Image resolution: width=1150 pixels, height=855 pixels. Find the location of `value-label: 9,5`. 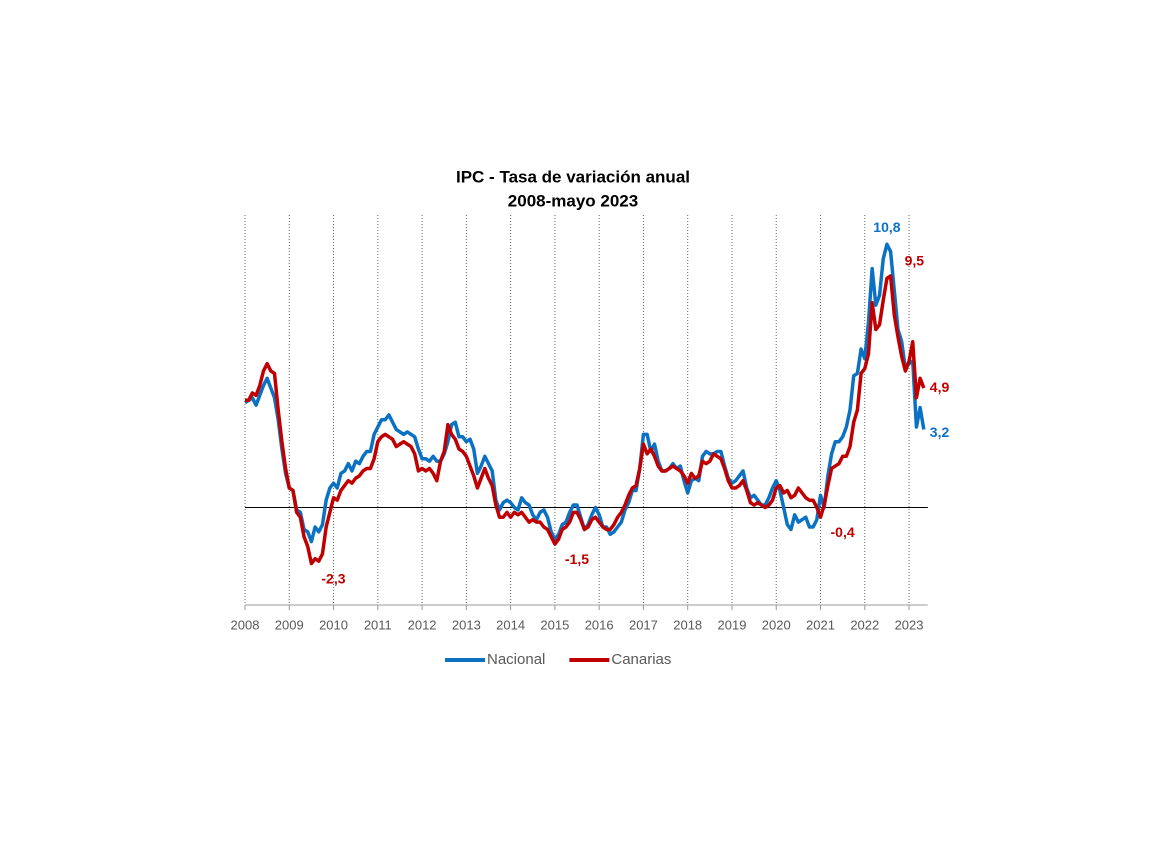

value-label: 9,5 is located at coordinates (915, 261).